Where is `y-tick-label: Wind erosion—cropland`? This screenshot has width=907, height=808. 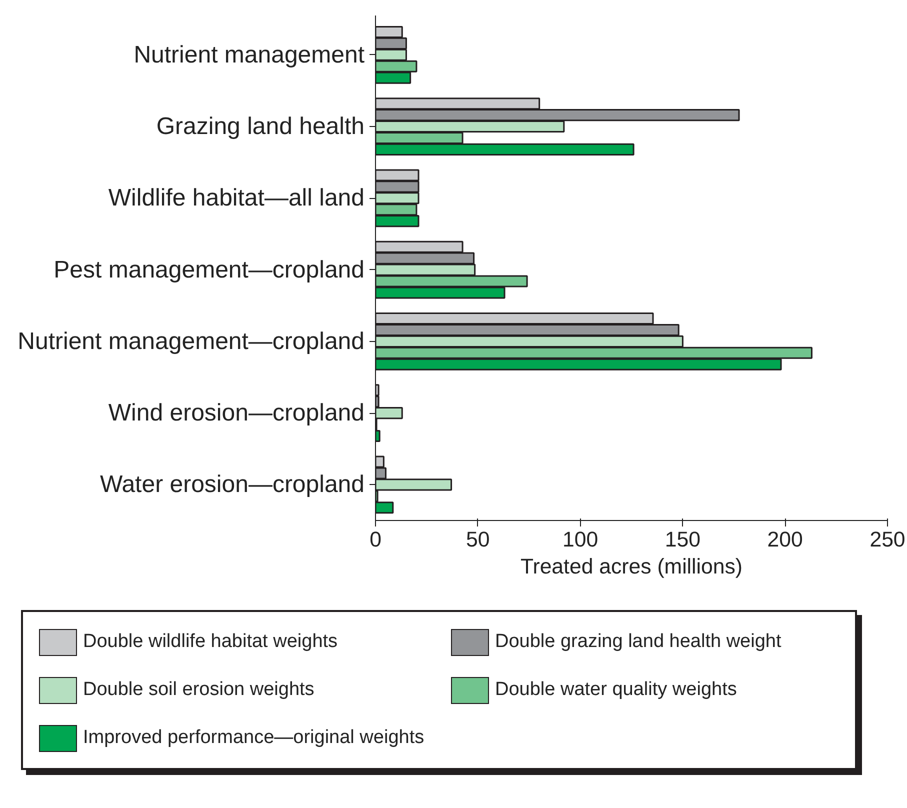
y-tick-label: Wind erosion—cropland is located at coordinates (236, 413).